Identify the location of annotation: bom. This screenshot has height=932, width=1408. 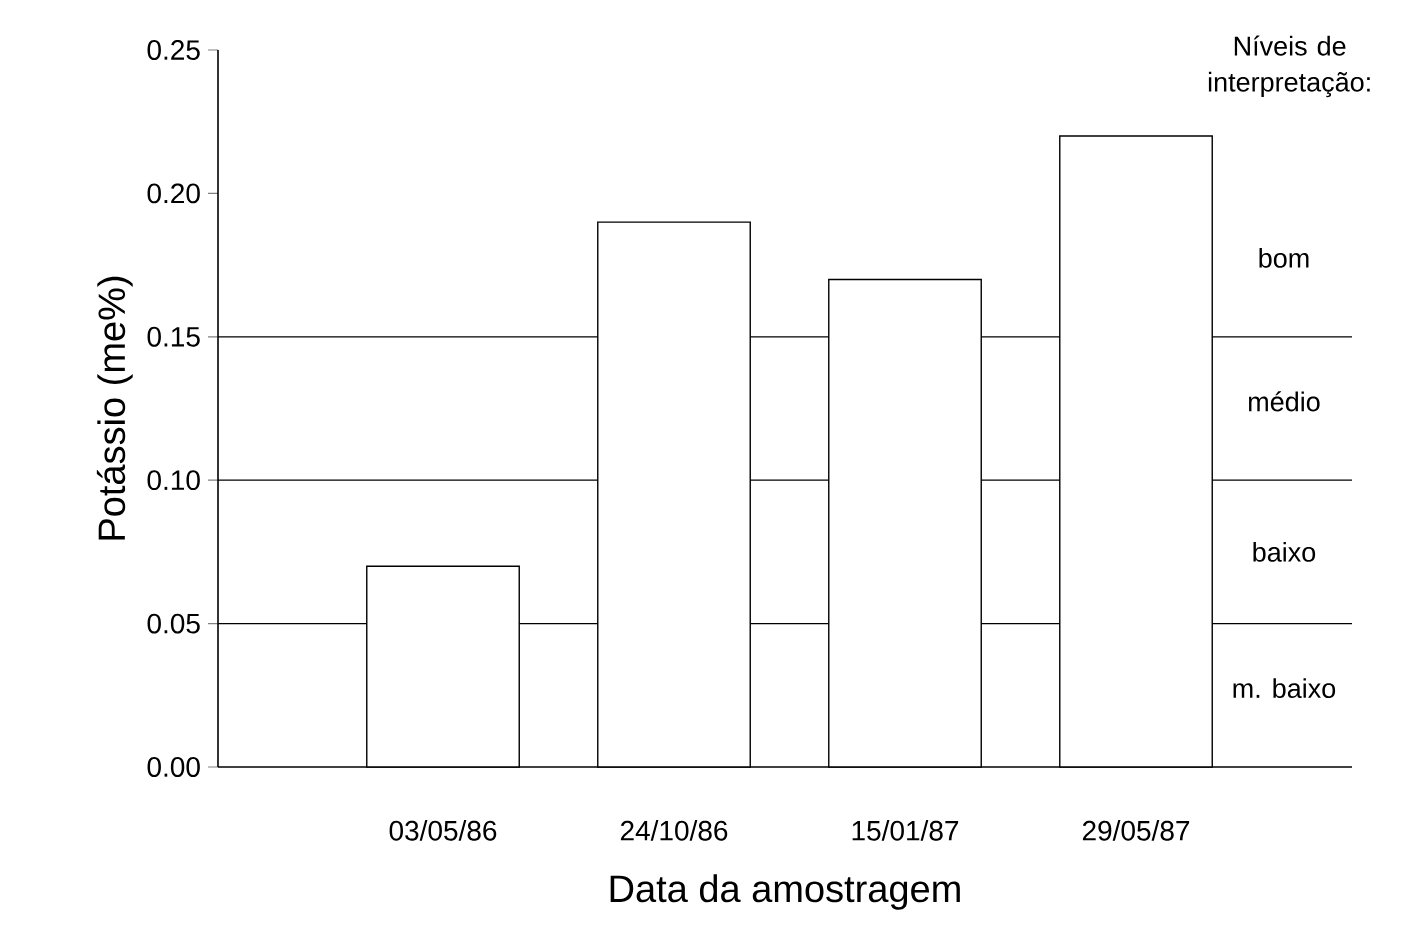
(1284, 258).